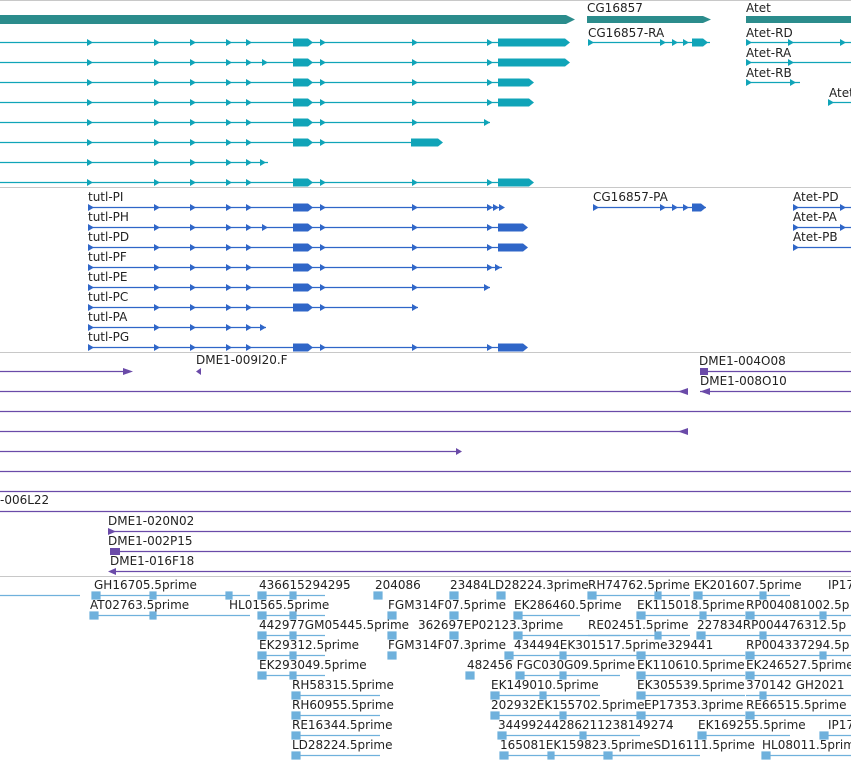 Image resolution: width=851 pixels, height=760 pixels. What do you see at coordinates (691, 605) in the screenshot?
I see `est-label-ek115018: EK115018.5prime` at bounding box center [691, 605].